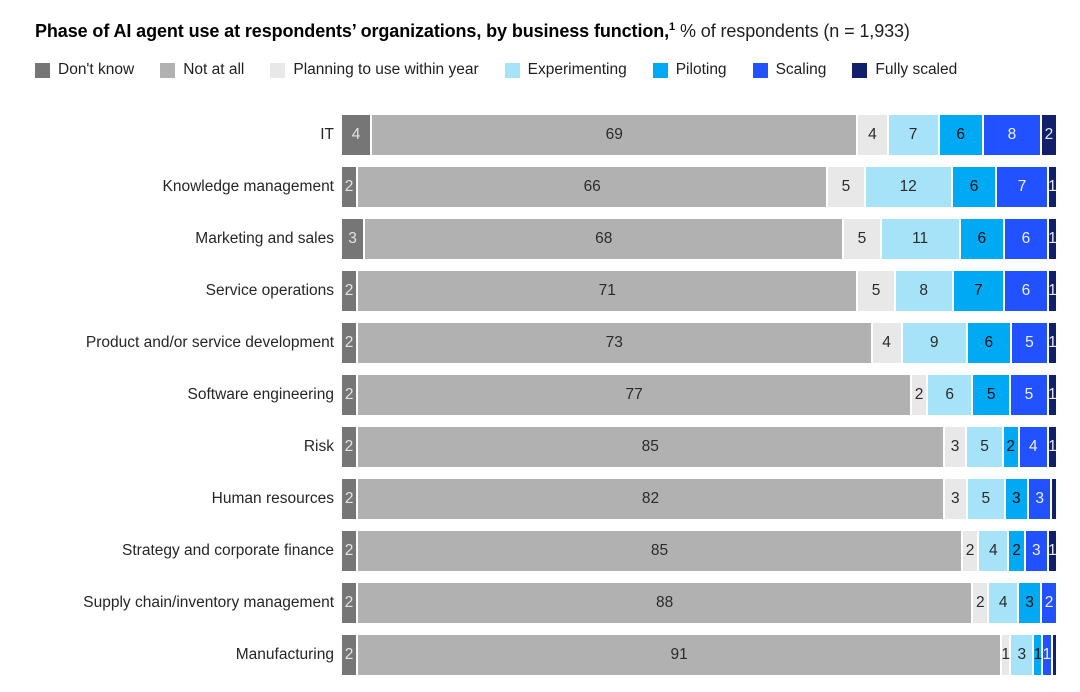  What do you see at coordinates (592, 187) in the screenshot?
I see `bar-segment: 66` at bounding box center [592, 187].